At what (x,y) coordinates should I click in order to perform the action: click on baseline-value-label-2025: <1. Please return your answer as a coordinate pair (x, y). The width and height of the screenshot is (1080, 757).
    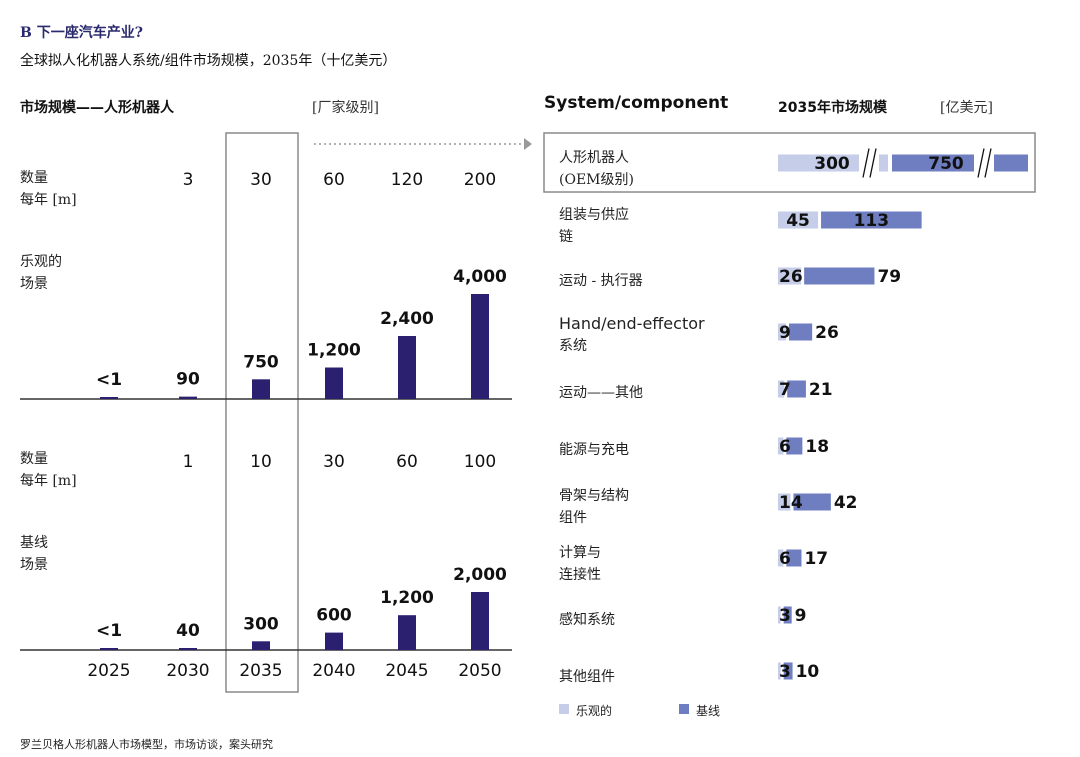
    Looking at the image, I should click on (109, 631).